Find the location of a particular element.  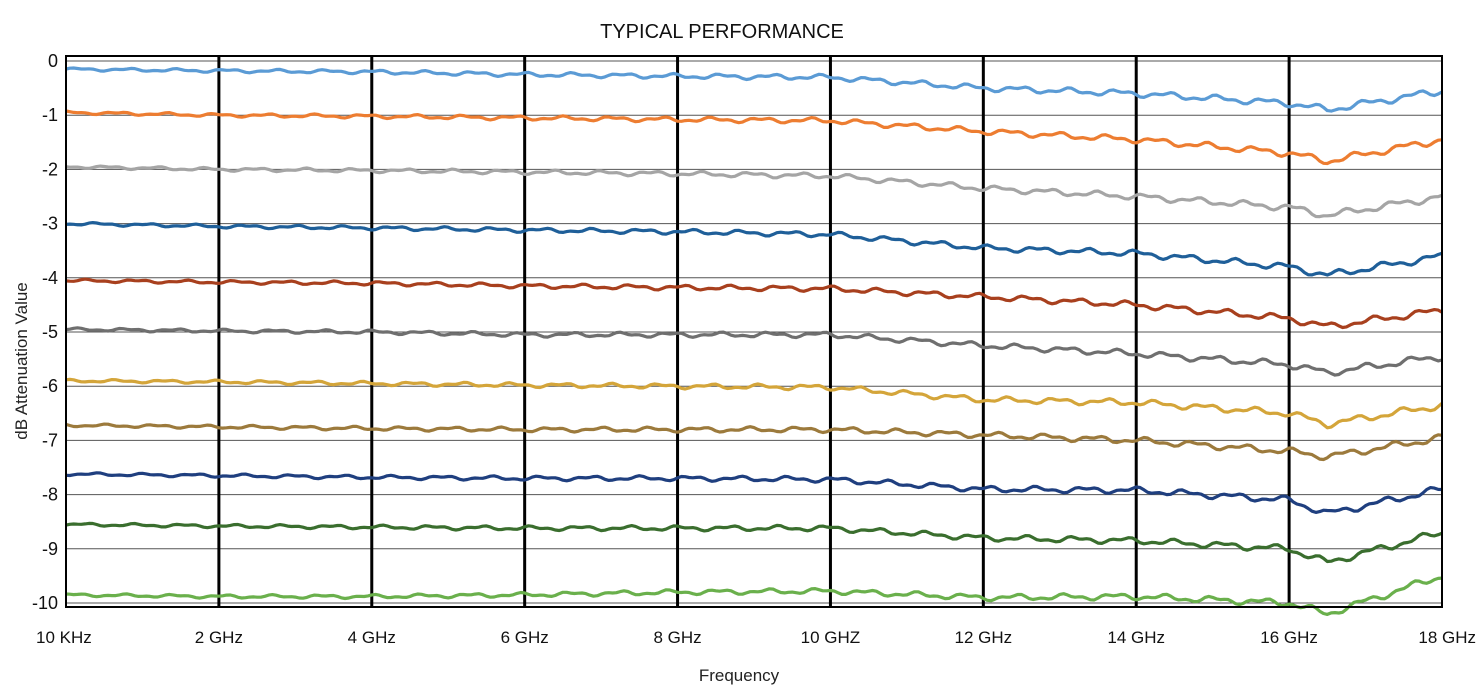

y-tick-label: -3 is located at coordinates (50, 224).